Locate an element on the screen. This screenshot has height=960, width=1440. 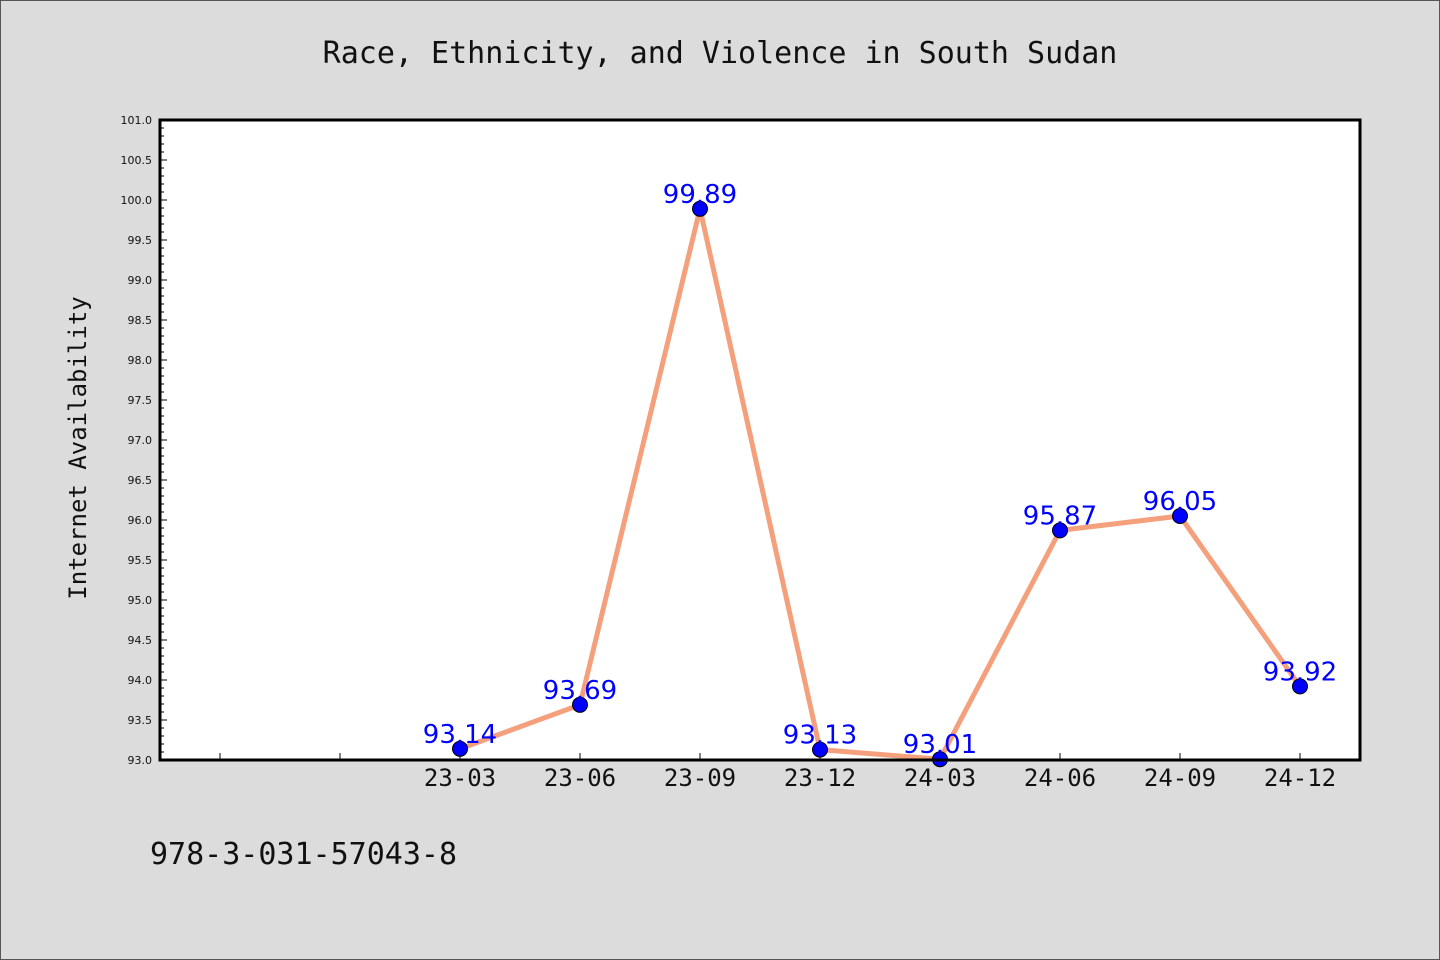
data-label: 99.89 is located at coordinates (700, 195).